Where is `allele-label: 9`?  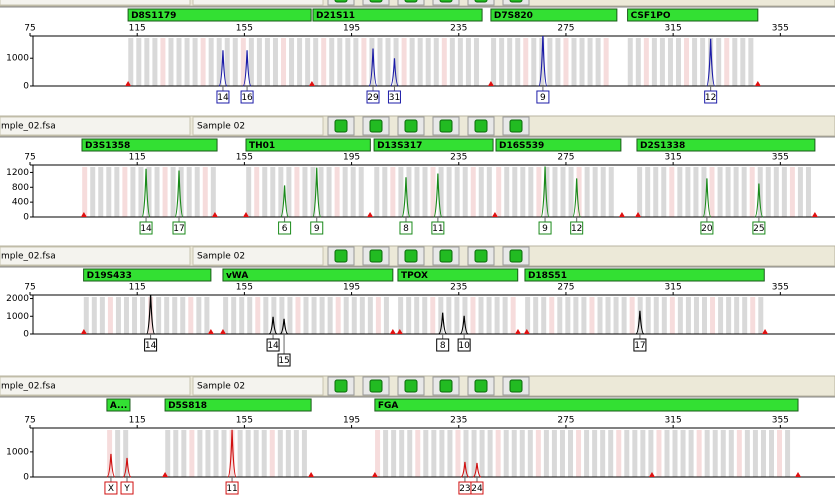 allele-label: 9 is located at coordinates (545, 229).